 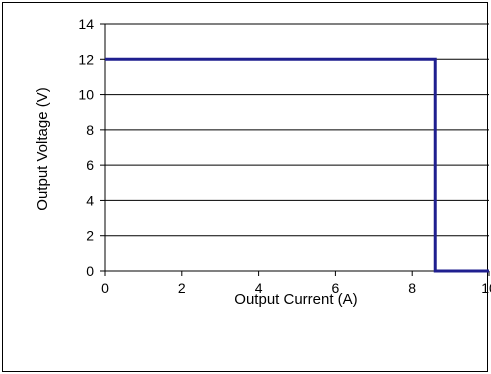 I want to click on x-tick-label: 0, so click(x=105, y=288).